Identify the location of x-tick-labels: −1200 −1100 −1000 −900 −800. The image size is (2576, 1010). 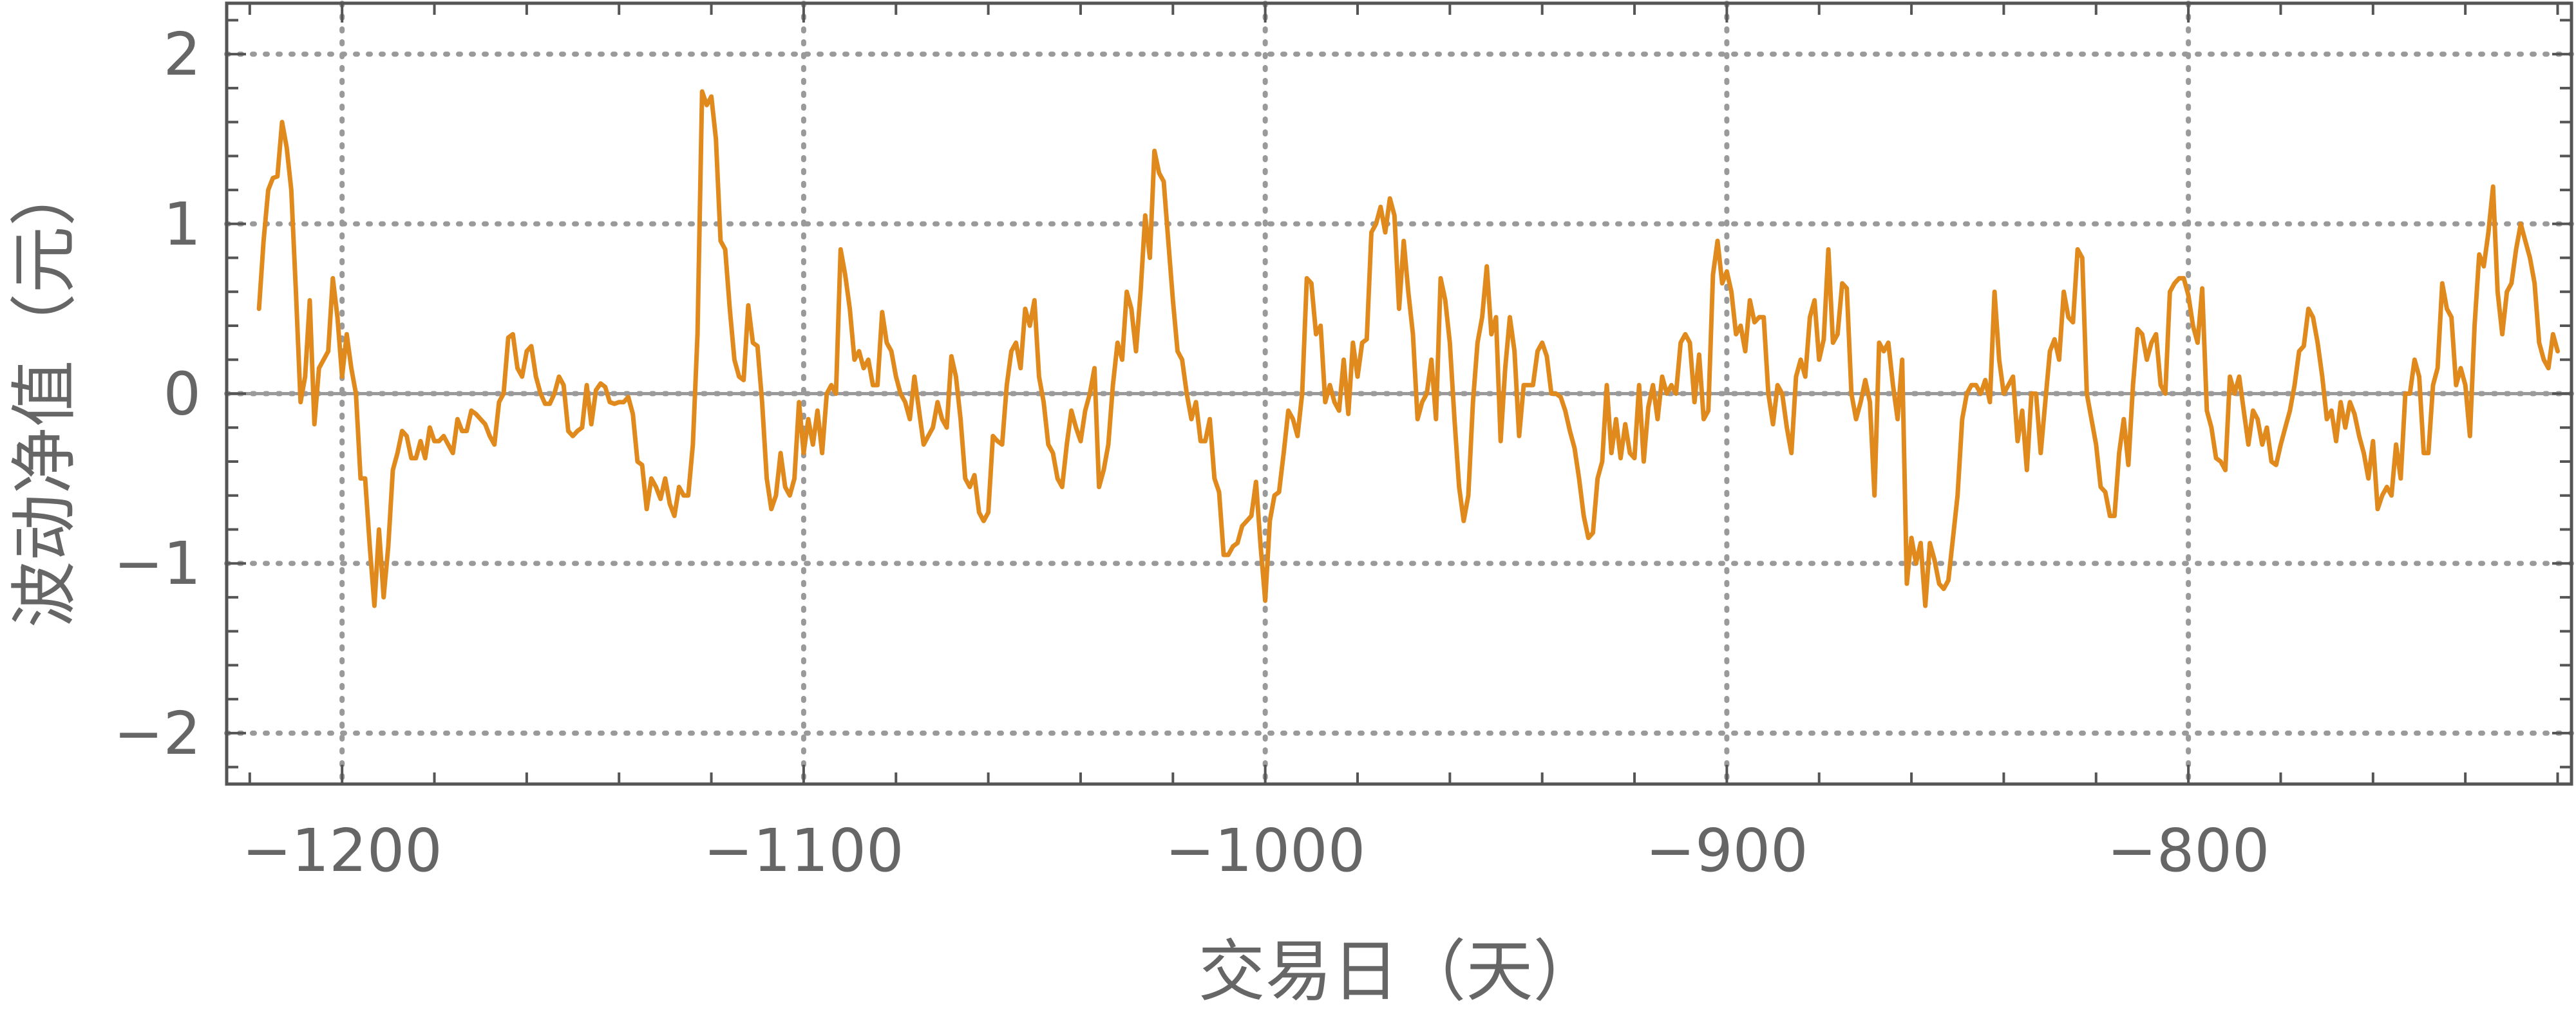
(1256, 850).